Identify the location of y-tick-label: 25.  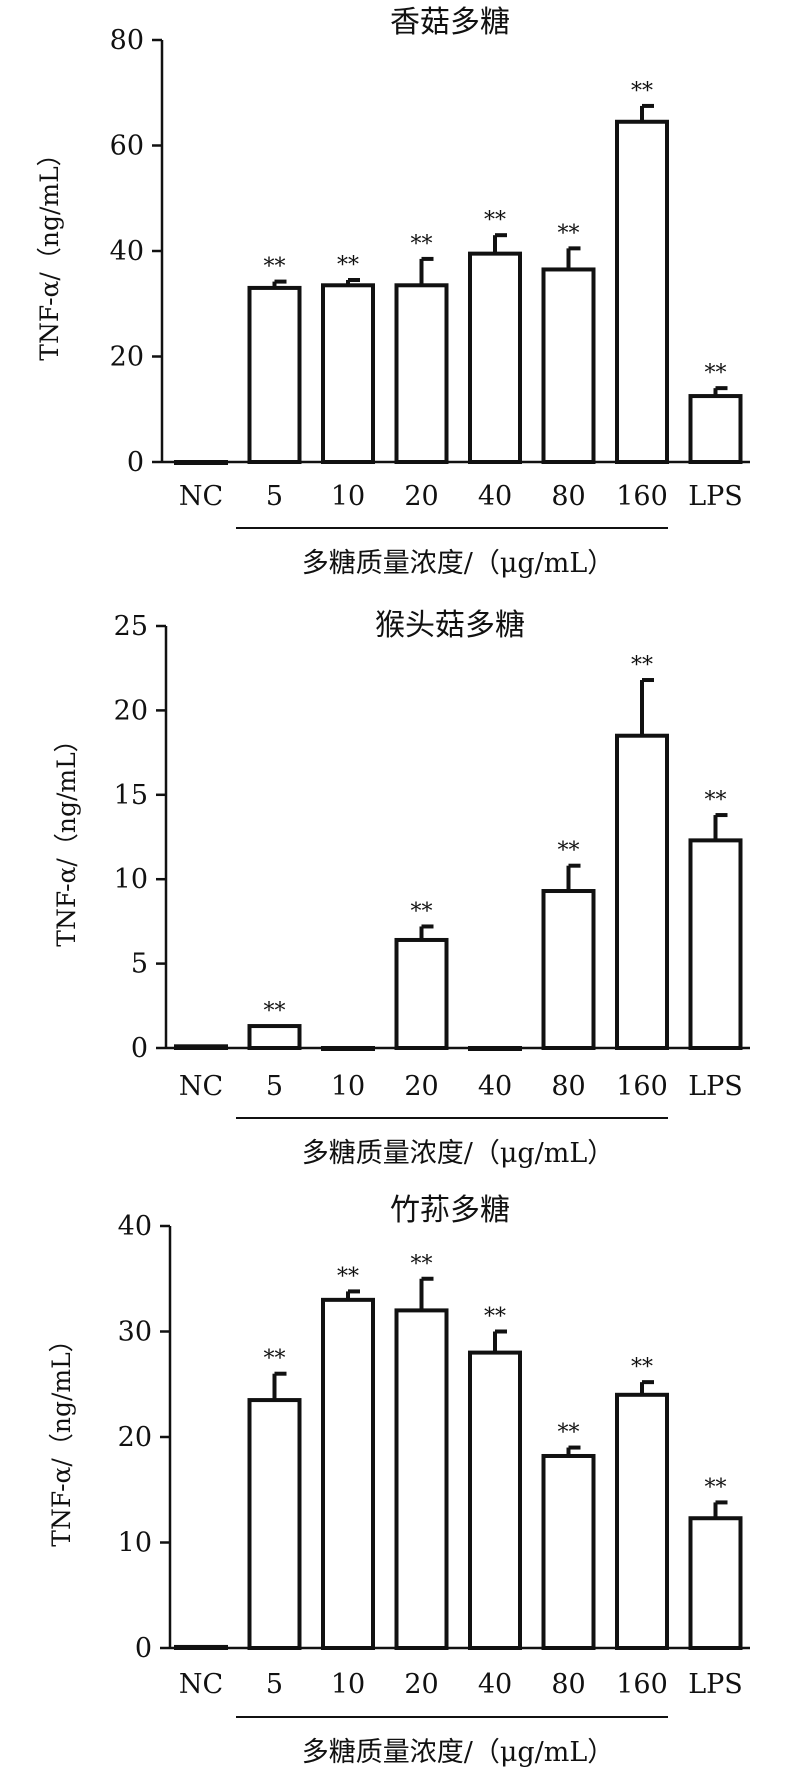
(131, 626).